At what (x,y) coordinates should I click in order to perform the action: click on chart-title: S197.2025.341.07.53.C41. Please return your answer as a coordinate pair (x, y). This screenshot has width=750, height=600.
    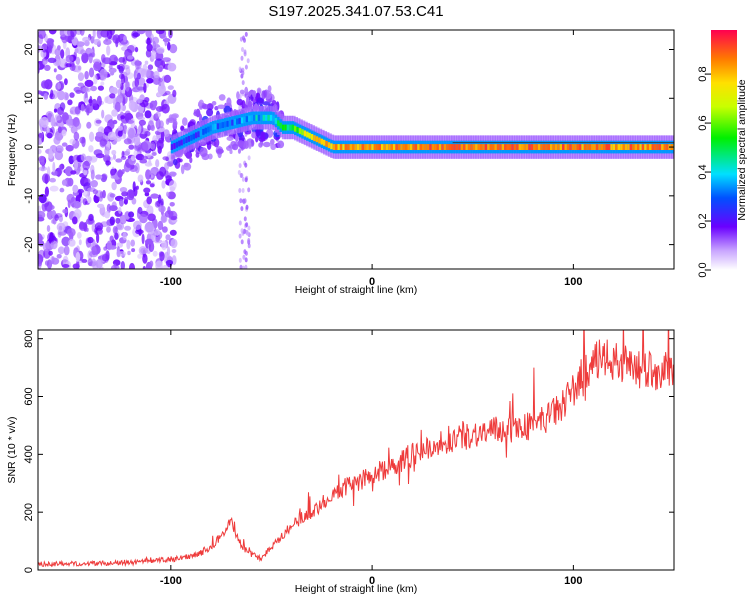
    Looking at the image, I should click on (355, 11).